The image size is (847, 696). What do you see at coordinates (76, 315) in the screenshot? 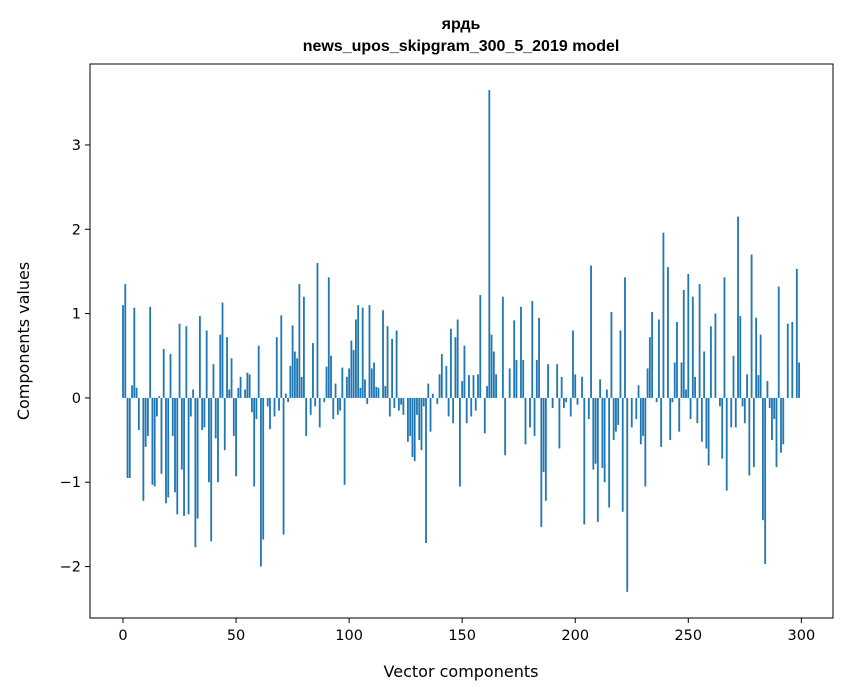
I see `y-tick-label: 1` at bounding box center [76, 315].